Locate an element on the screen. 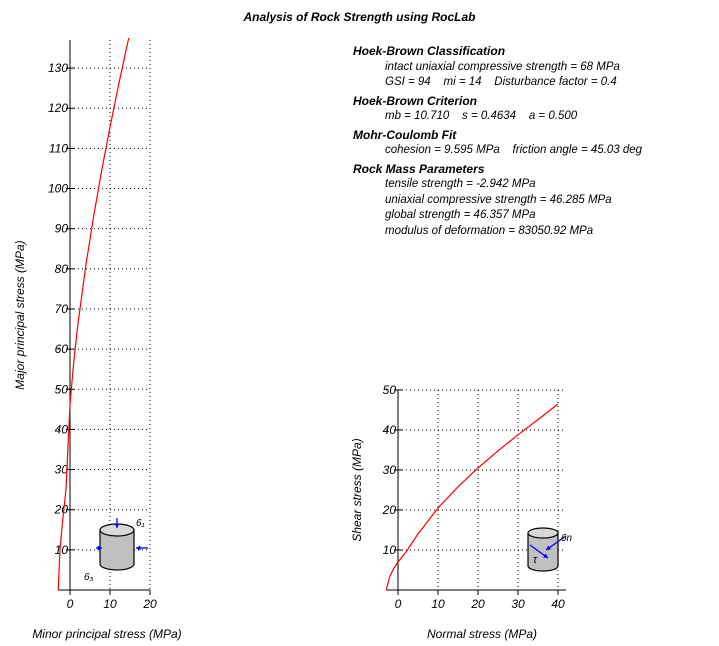 Image resolution: width=719 pixels, height=646 pixels. section-line: global strength = 46.357 MPa is located at coordinates (460, 215).